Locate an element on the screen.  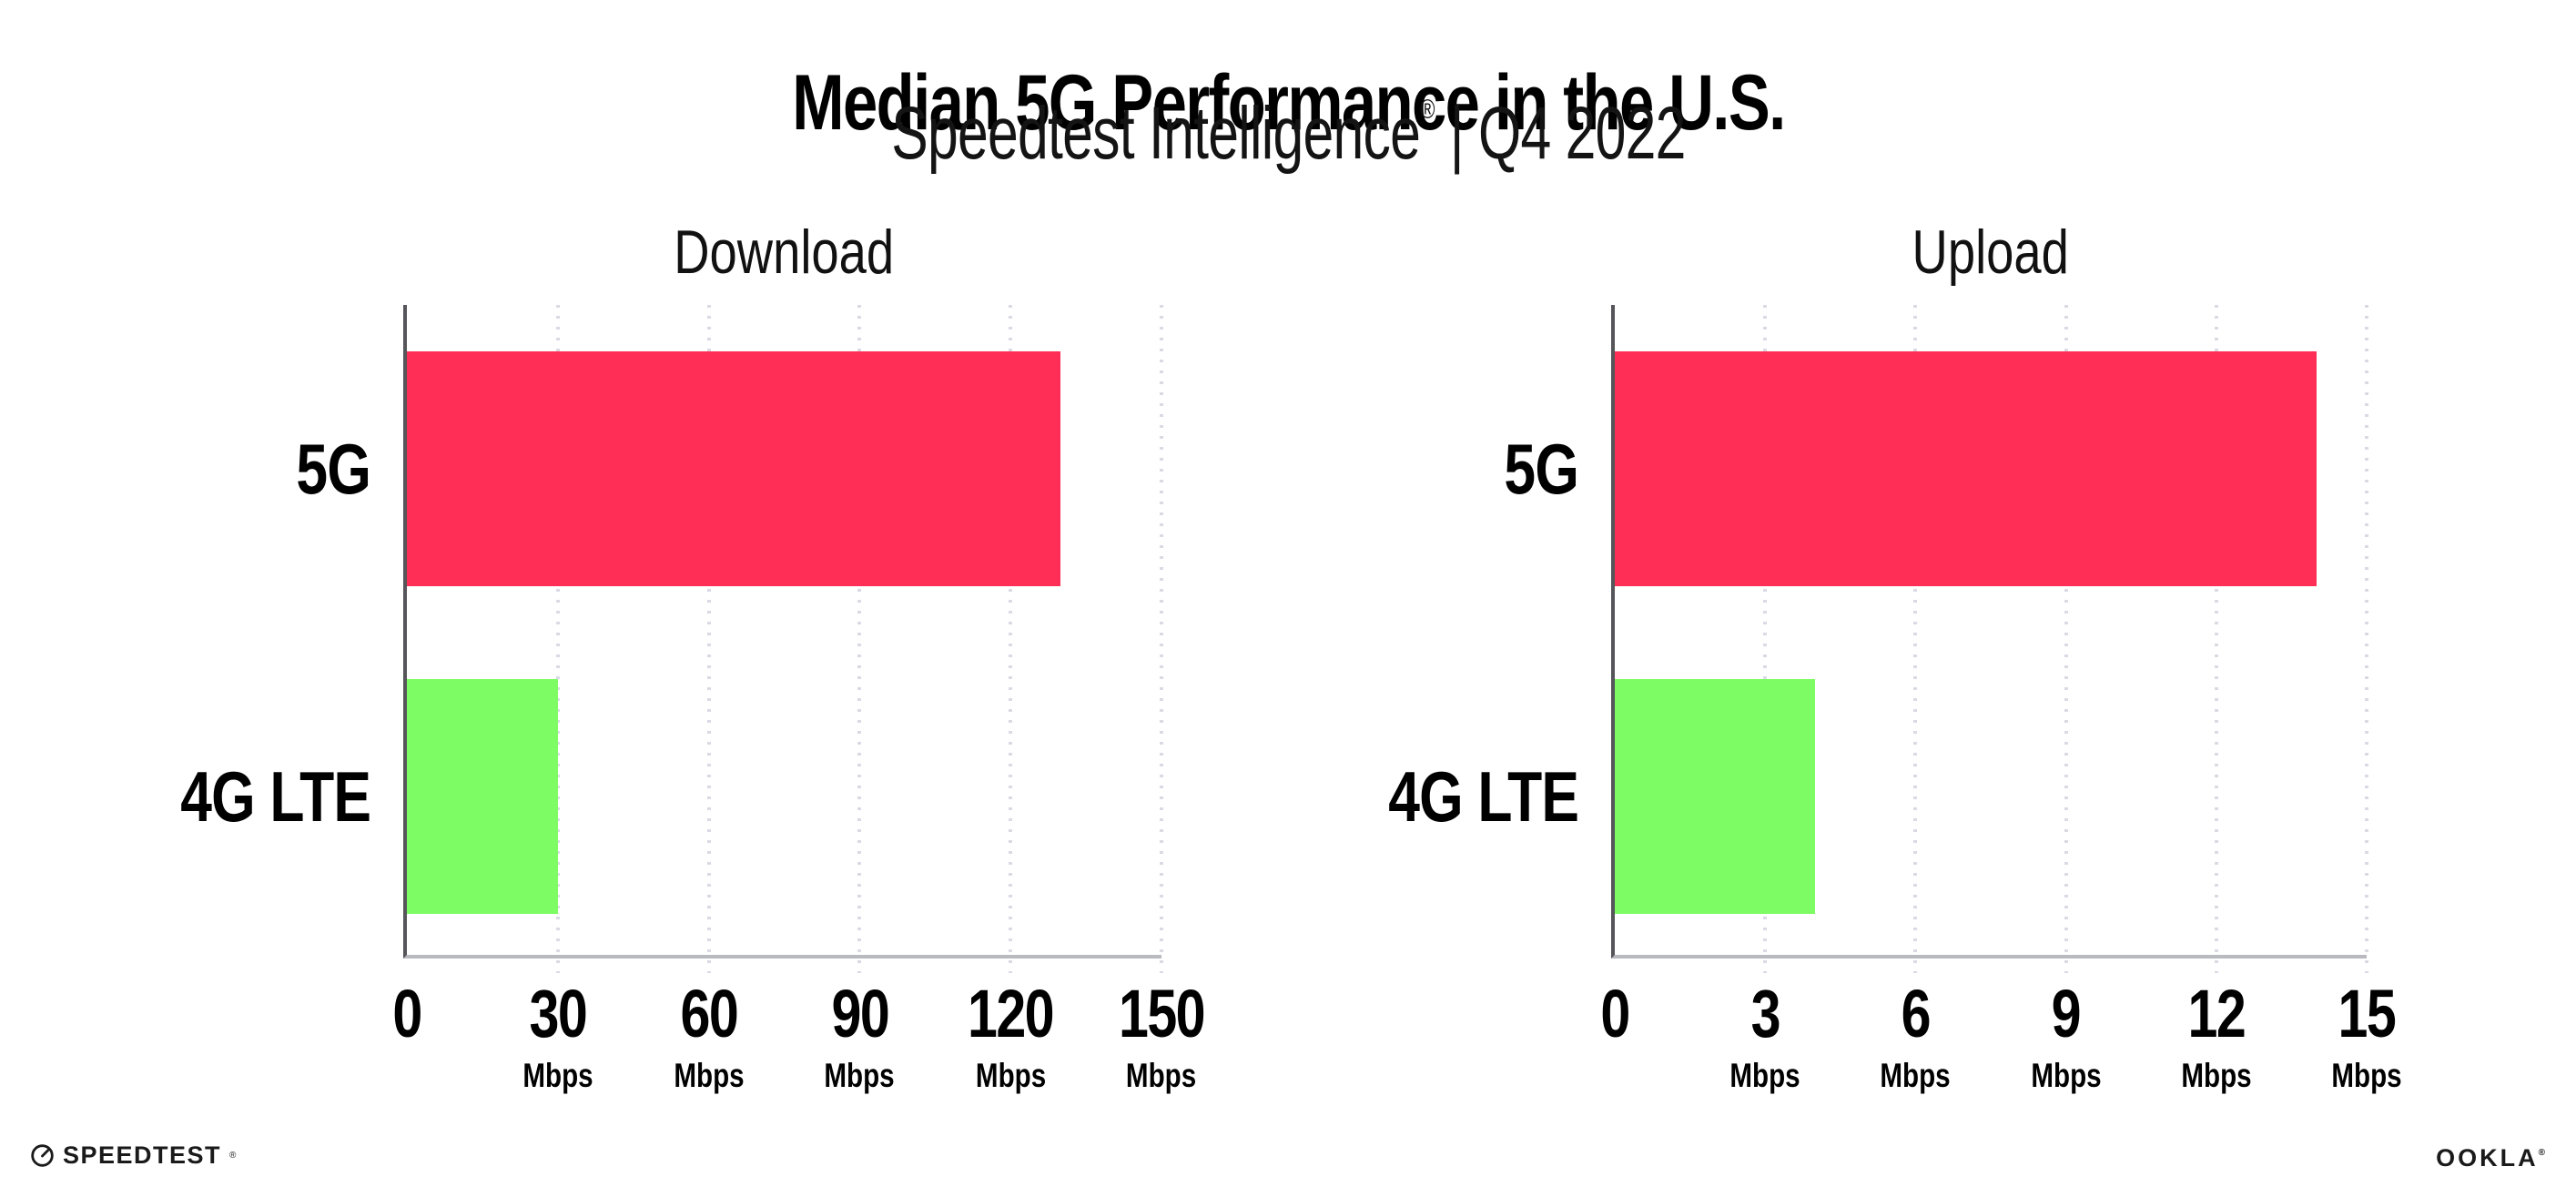
speedtest-wordmark: SPEEDTEST is located at coordinates (142, 1155).